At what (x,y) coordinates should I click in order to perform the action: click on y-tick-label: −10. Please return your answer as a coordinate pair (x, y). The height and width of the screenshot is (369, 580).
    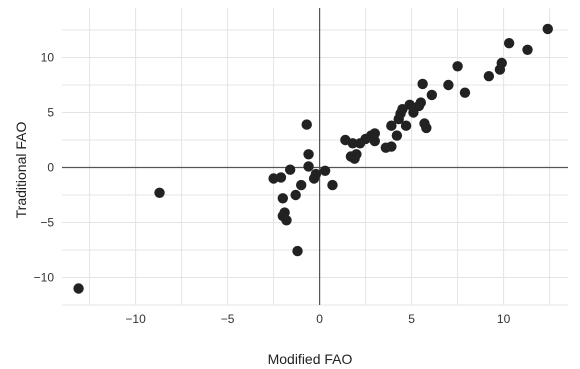
    Looking at the image, I should click on (44, 278).